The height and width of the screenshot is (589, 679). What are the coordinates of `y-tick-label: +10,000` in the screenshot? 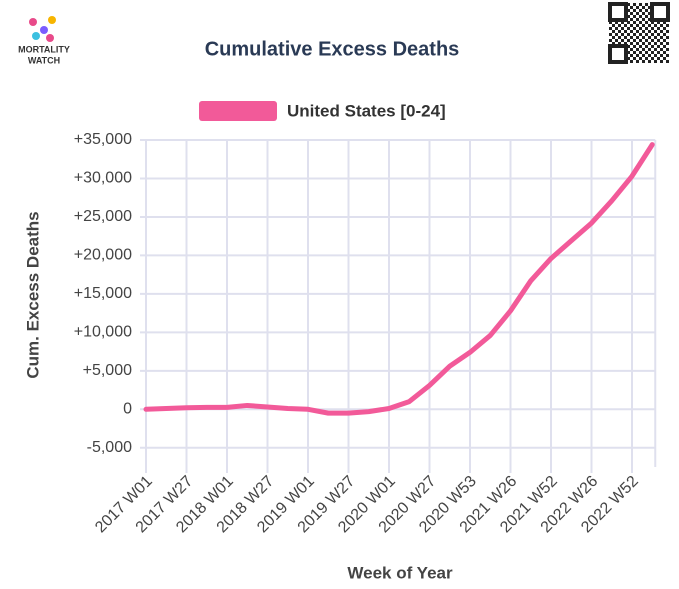 It's located at (103, 332).